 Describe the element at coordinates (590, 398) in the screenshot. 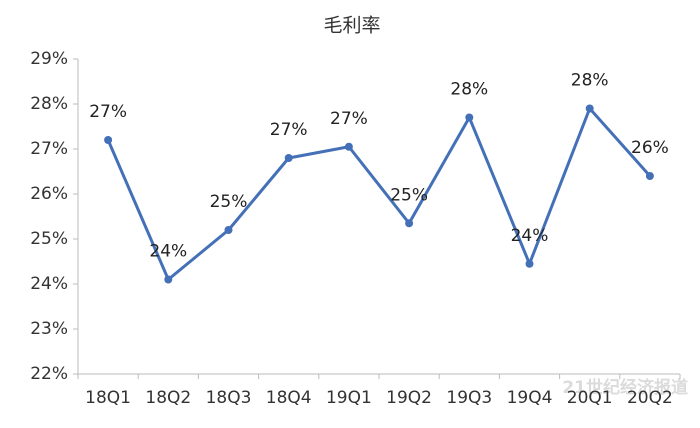

I see `x-tick-label: 20Q1` at that location.